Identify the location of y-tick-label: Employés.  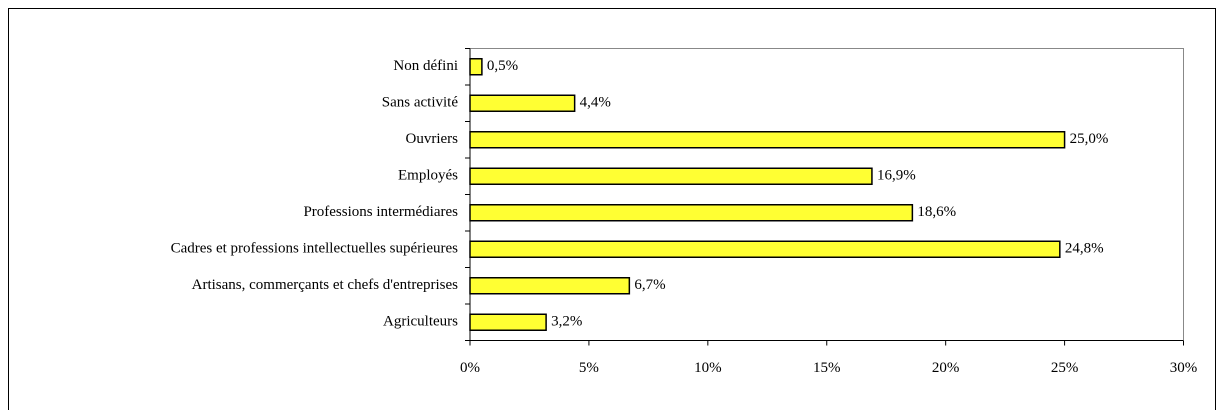
(428, 176).